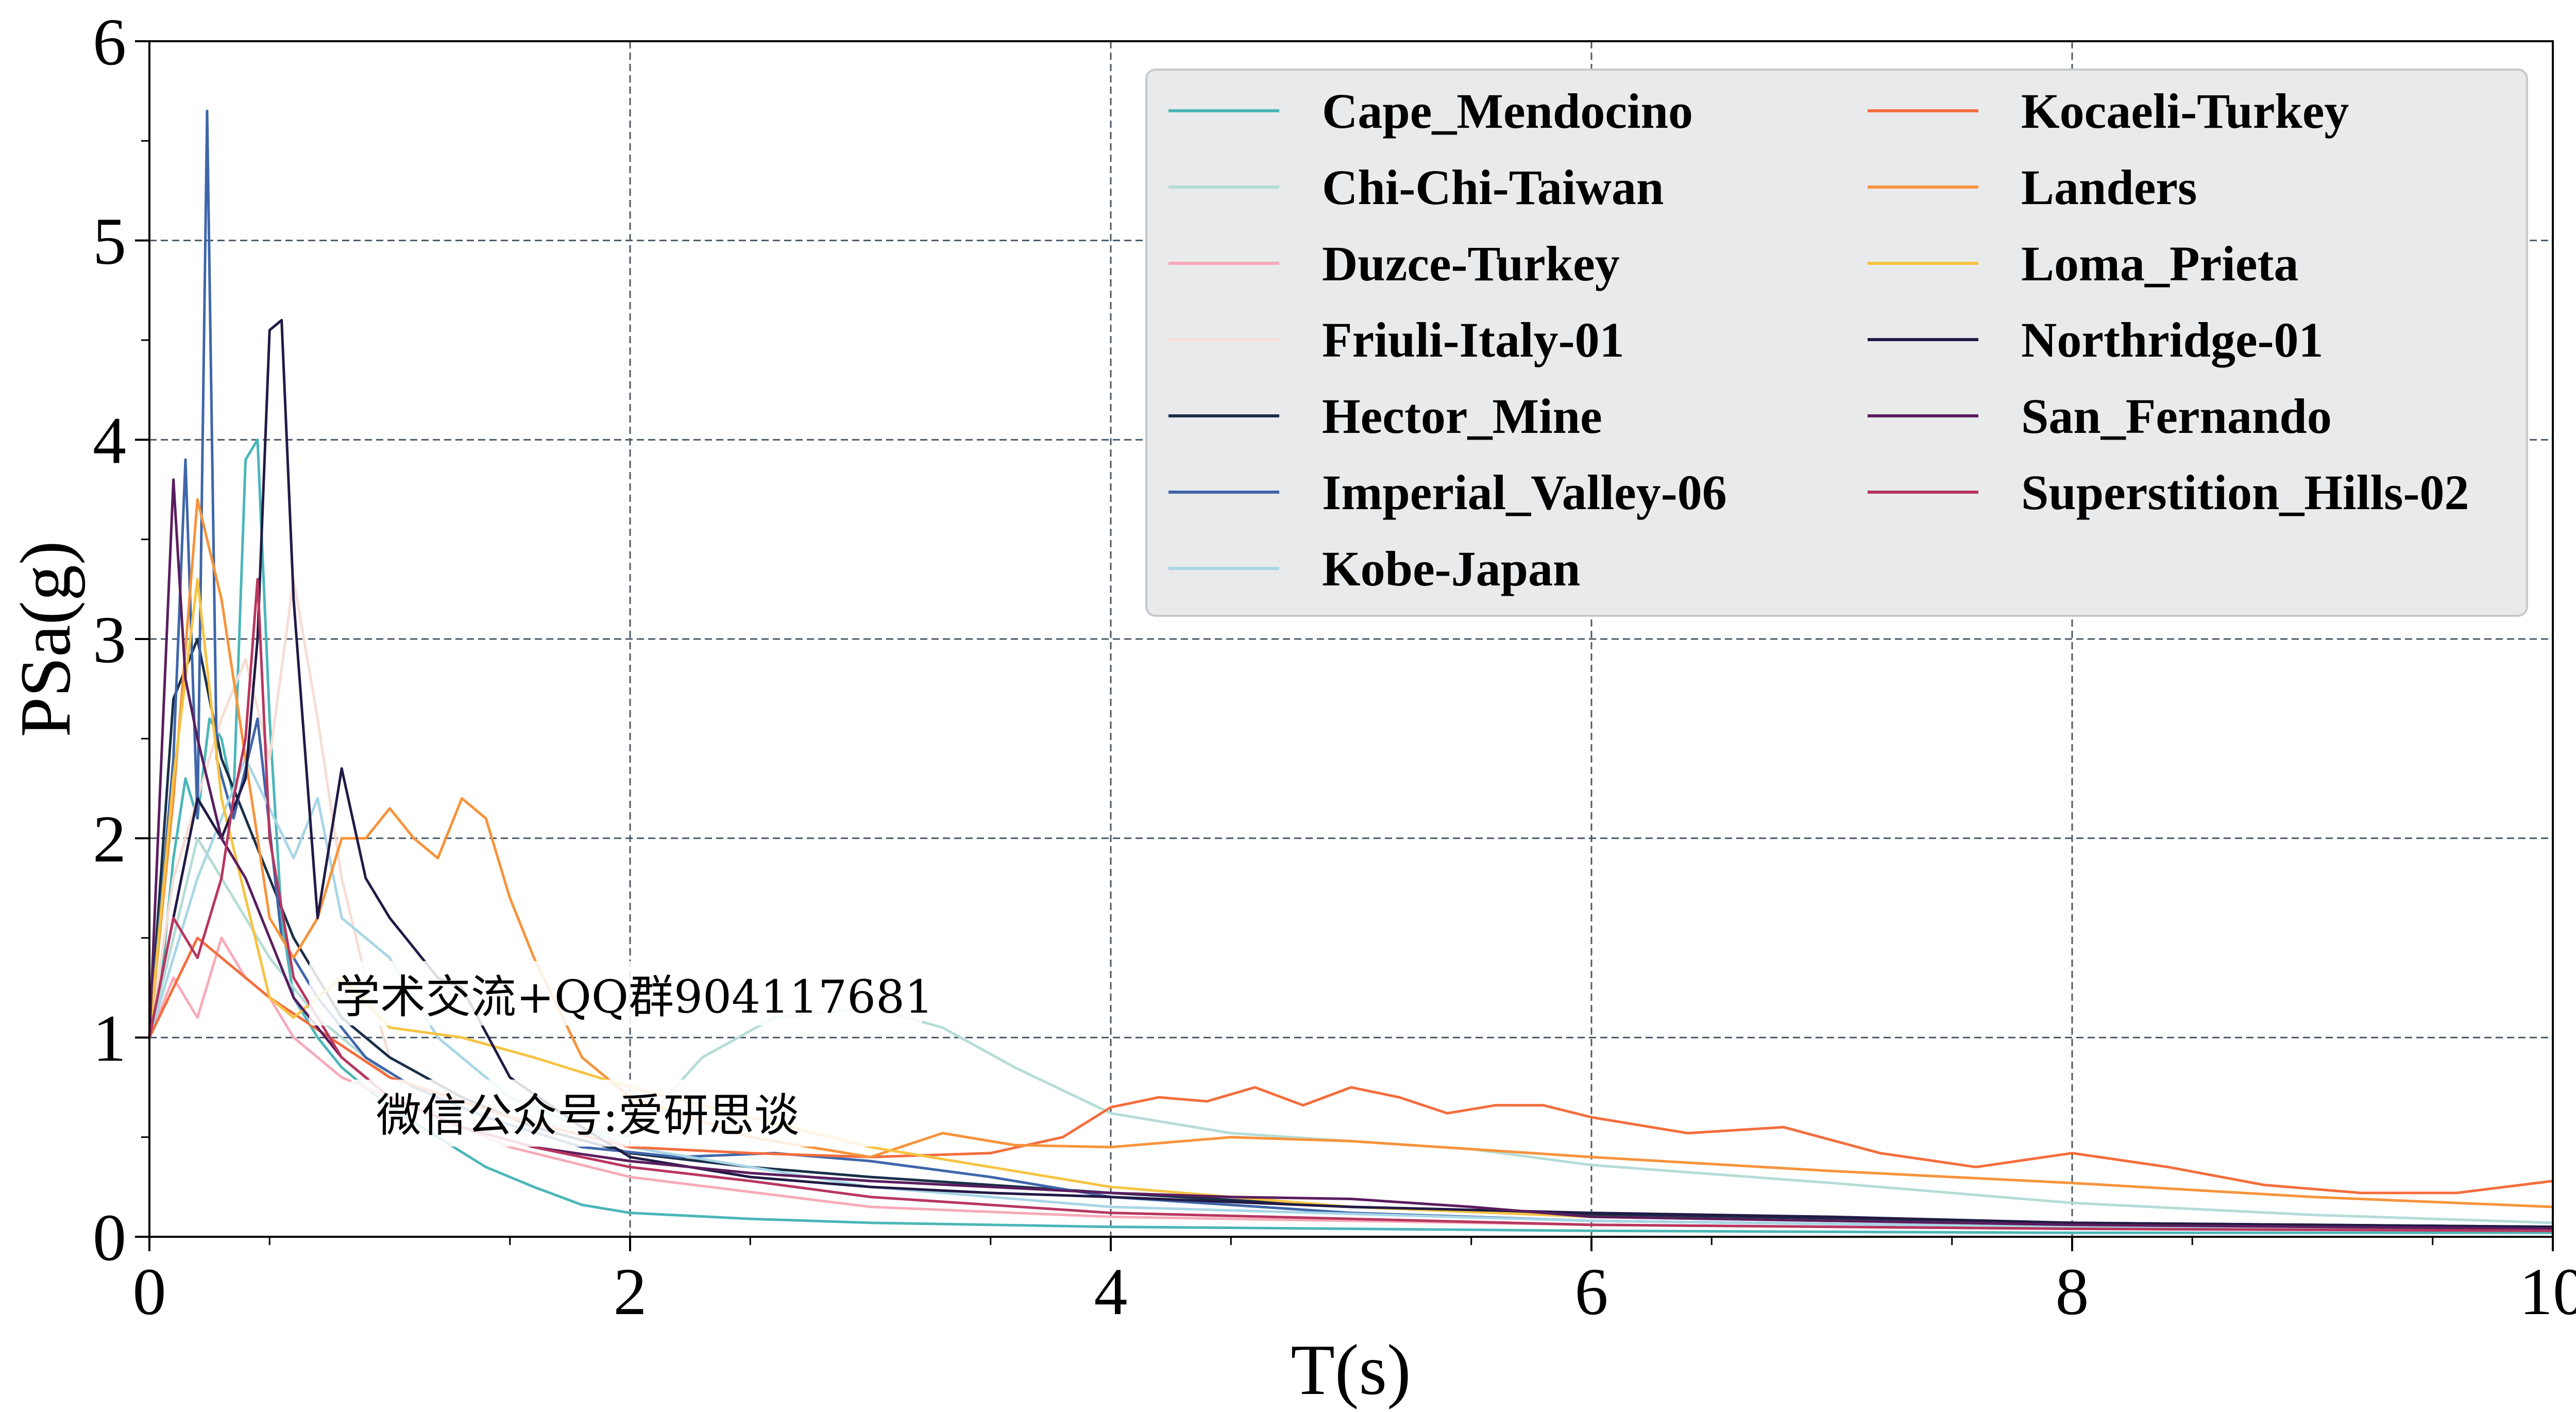 Image resolution: width=2576 pixels, height=1412 pixels. Describe the element at coordinates (2176, 416) in the screenshot. I see `legend-label: San_Fernando` at that location.